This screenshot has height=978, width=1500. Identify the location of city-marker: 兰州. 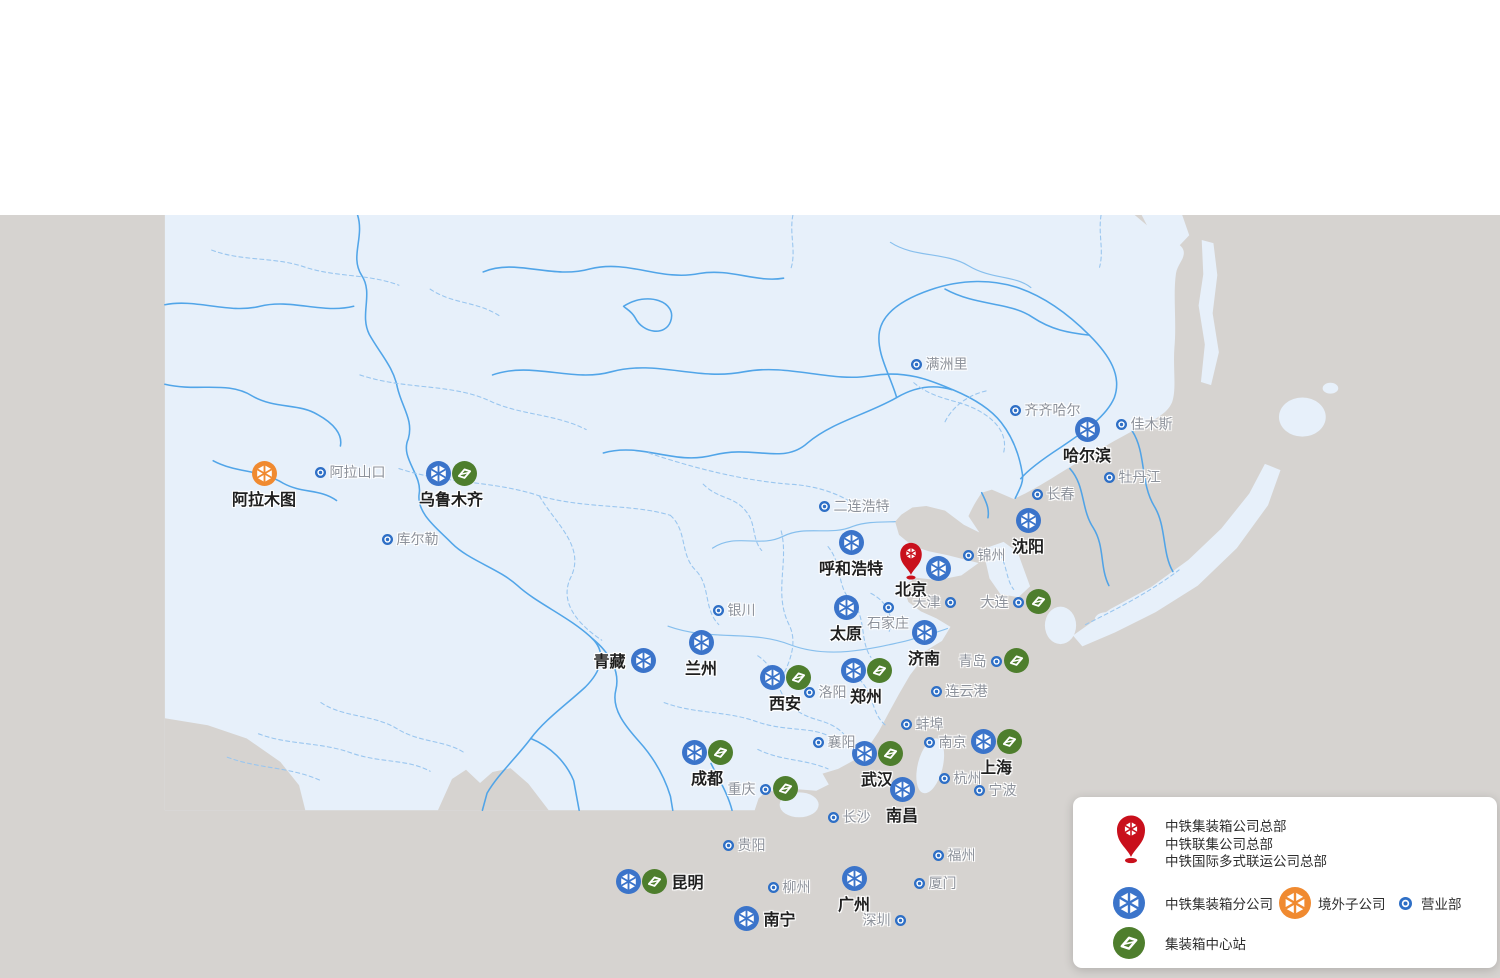
(701, 653).